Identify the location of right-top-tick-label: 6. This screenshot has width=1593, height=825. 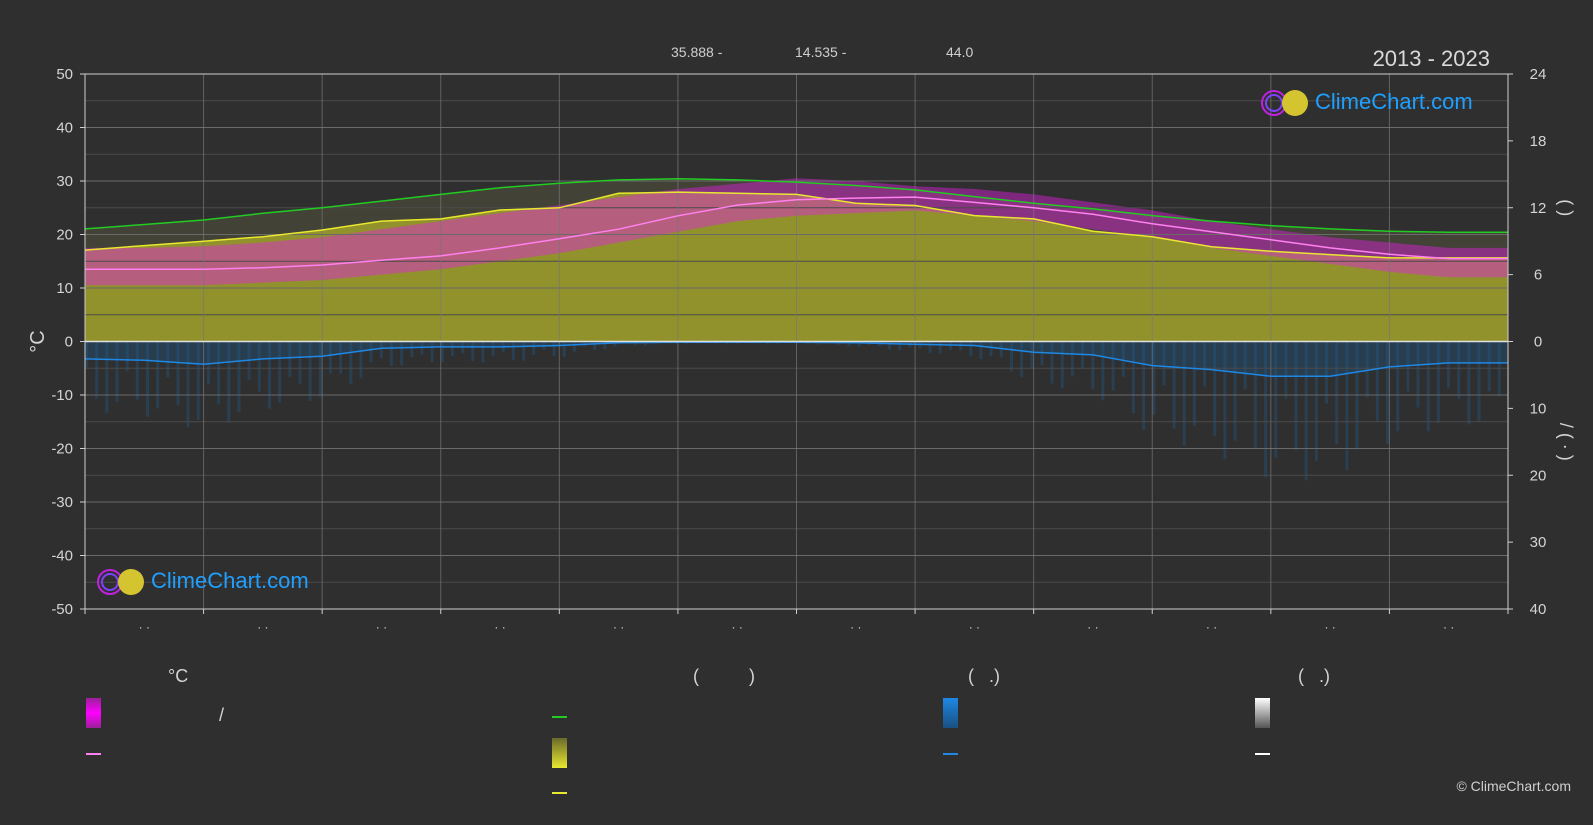
(1538, 275).